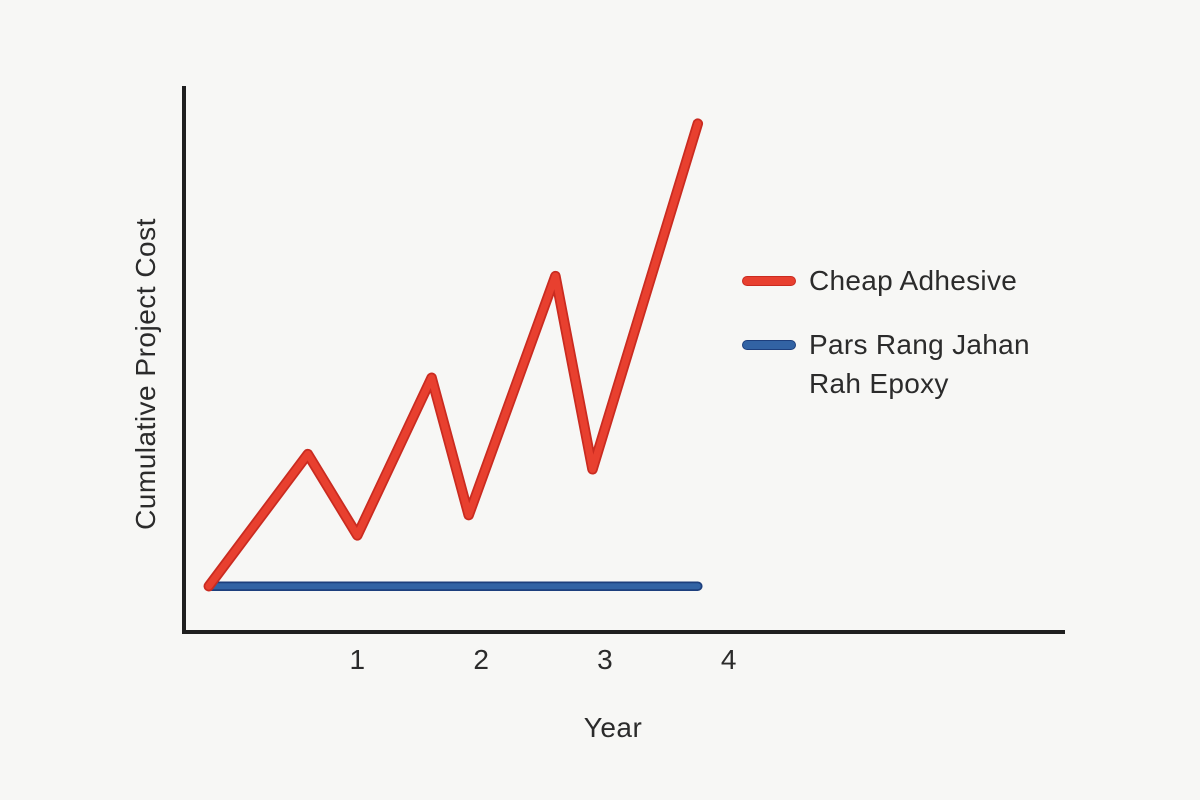 The height and width of the screenshot is (800, 1200). Describe the element at coordinates (605, 659) in the screenshot. I see `x-tick-label: 3` at that location.